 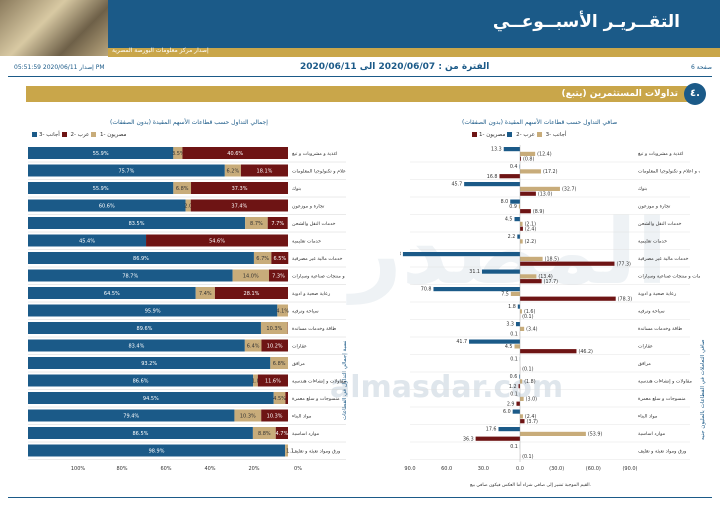 What do you see at coordinates (360, 497) in the screenshot?
I see `footer-divider` at bounding box center [360, 497].